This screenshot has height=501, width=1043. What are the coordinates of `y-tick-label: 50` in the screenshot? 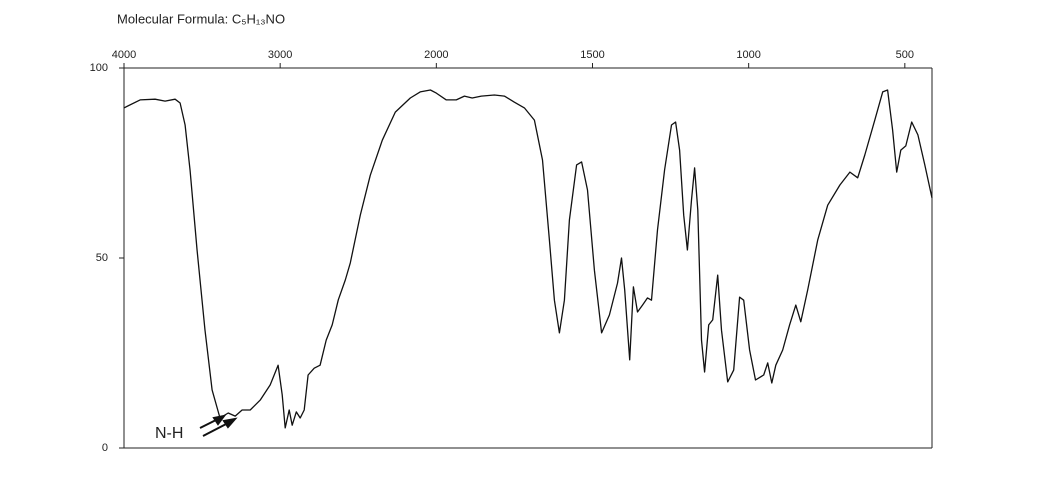 It's located at (102, 258).